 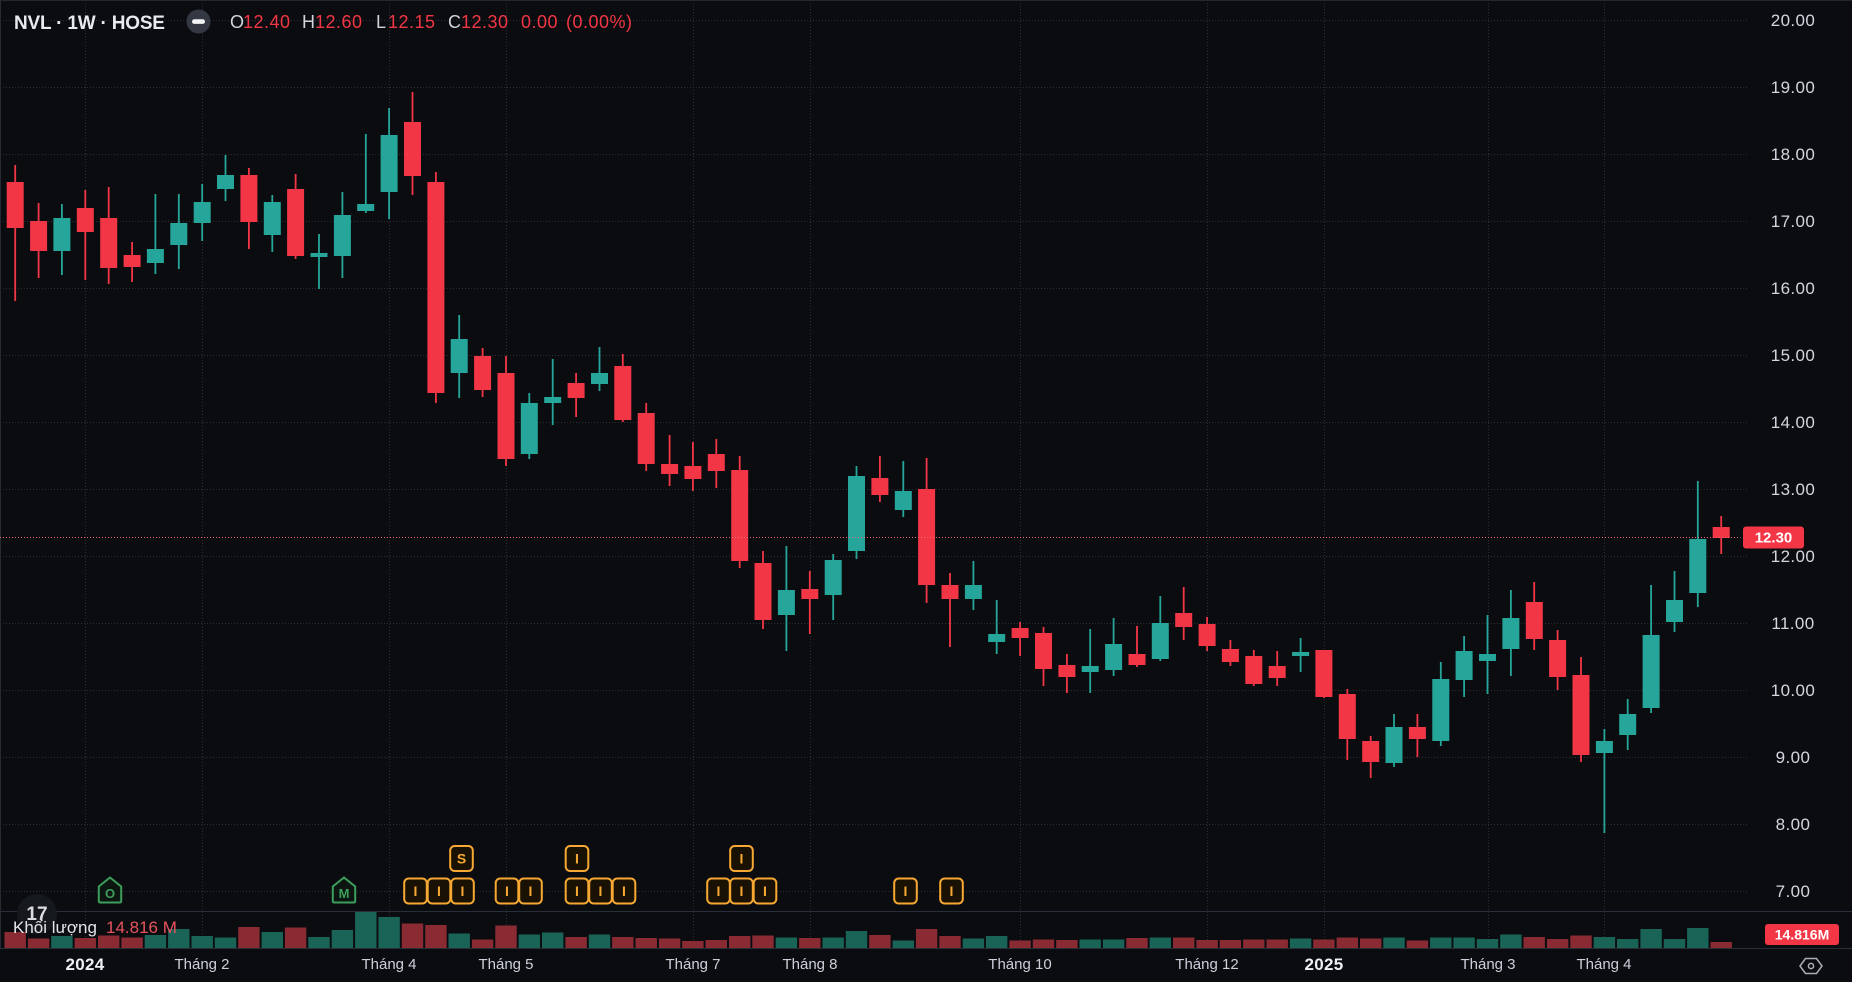 I want to click on svg-text: (0.00%), so click(x=599, y=22).